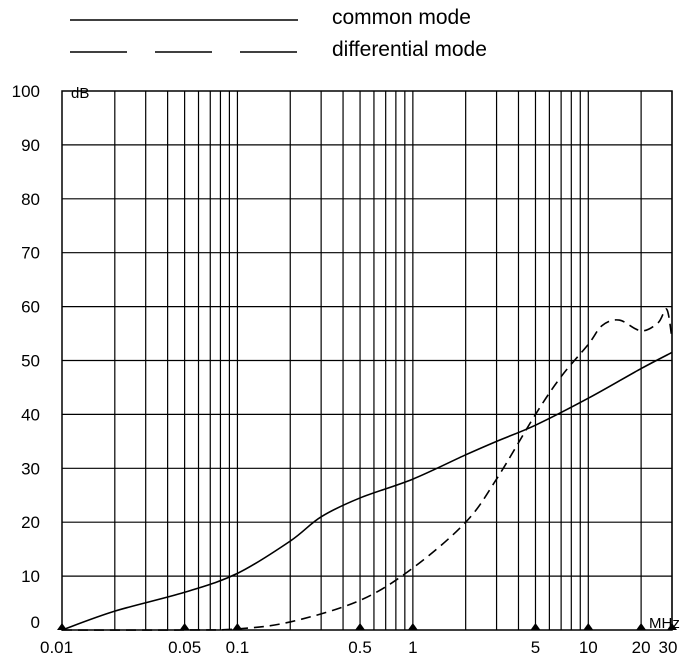  I want to click on x-tick-label: 0.01, so click(56, 647).